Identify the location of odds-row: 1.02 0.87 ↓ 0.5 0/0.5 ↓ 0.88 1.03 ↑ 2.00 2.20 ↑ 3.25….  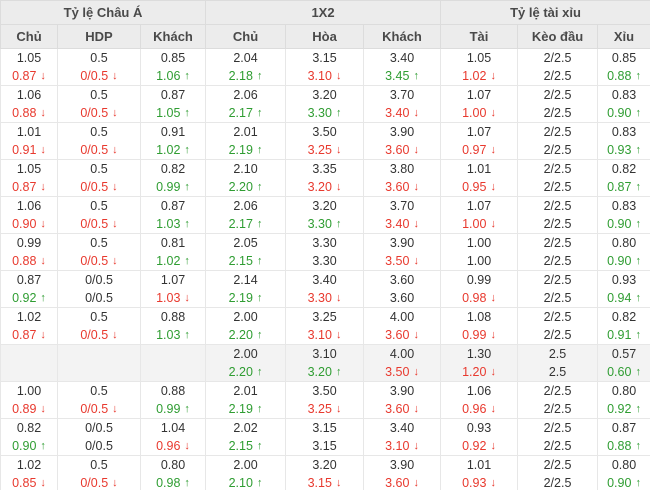
(325, 326).